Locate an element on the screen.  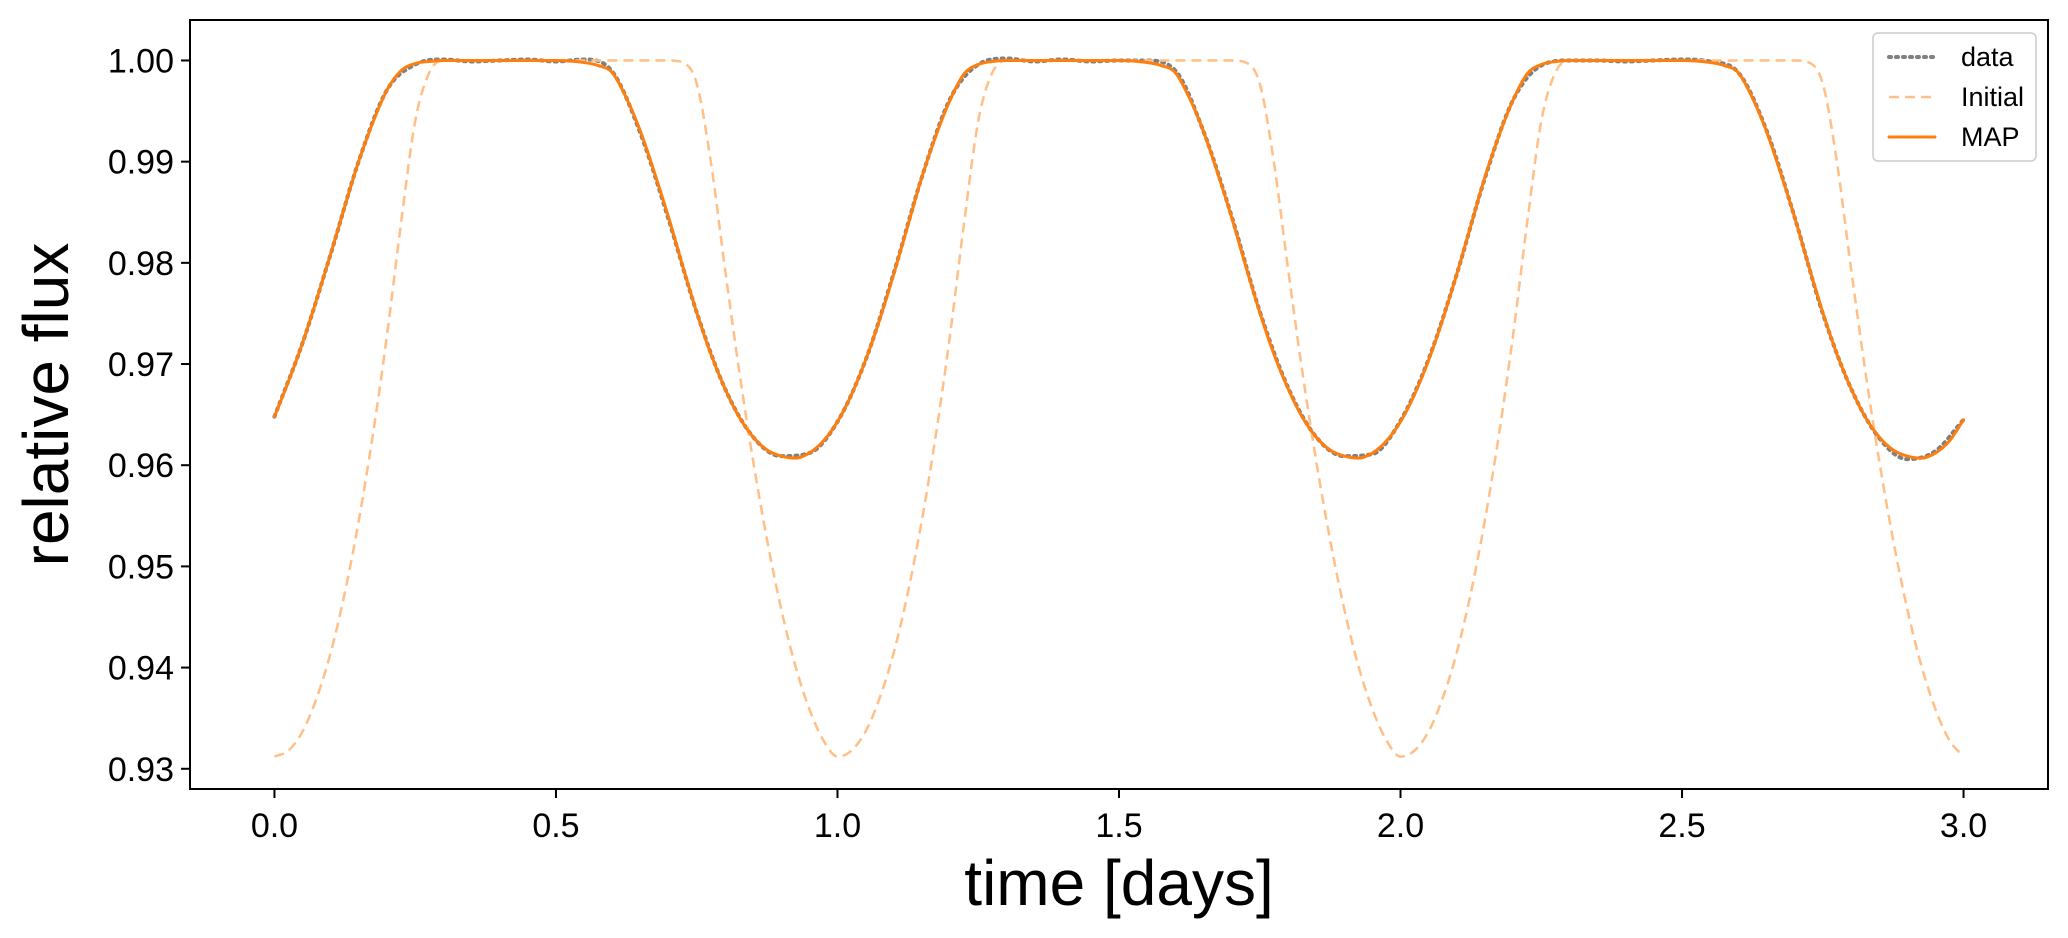
x-tick-label: 0.5 is located at coordinates (555, 826).